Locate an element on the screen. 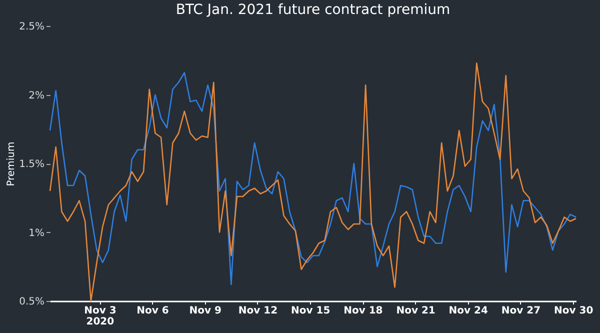 This screenshot has width=600, height=333. y-tick-label: 2.5% is located at coordinates (31, 27).